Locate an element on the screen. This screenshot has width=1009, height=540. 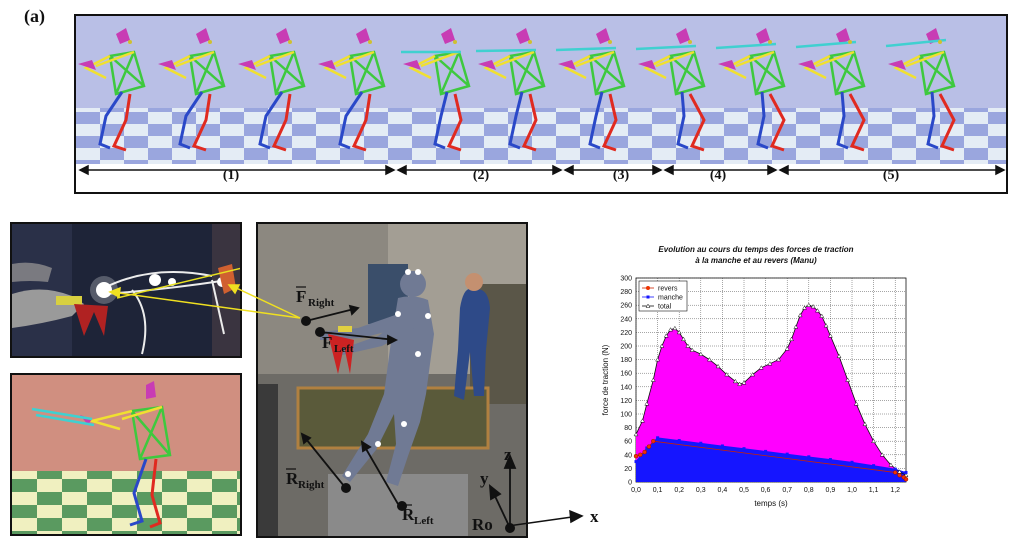
legend-marker-total is located at coordinates (648, 305).